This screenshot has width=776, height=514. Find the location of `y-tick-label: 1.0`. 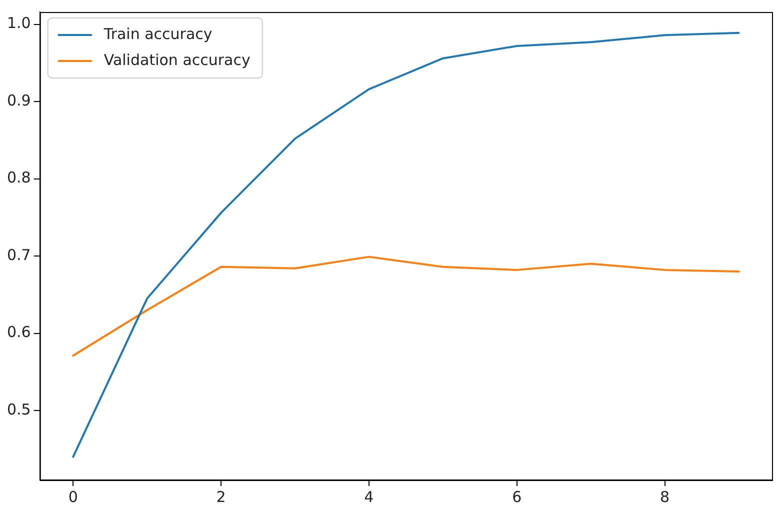

y-tick-label: 1.0 is located at coordinates (18, 23).